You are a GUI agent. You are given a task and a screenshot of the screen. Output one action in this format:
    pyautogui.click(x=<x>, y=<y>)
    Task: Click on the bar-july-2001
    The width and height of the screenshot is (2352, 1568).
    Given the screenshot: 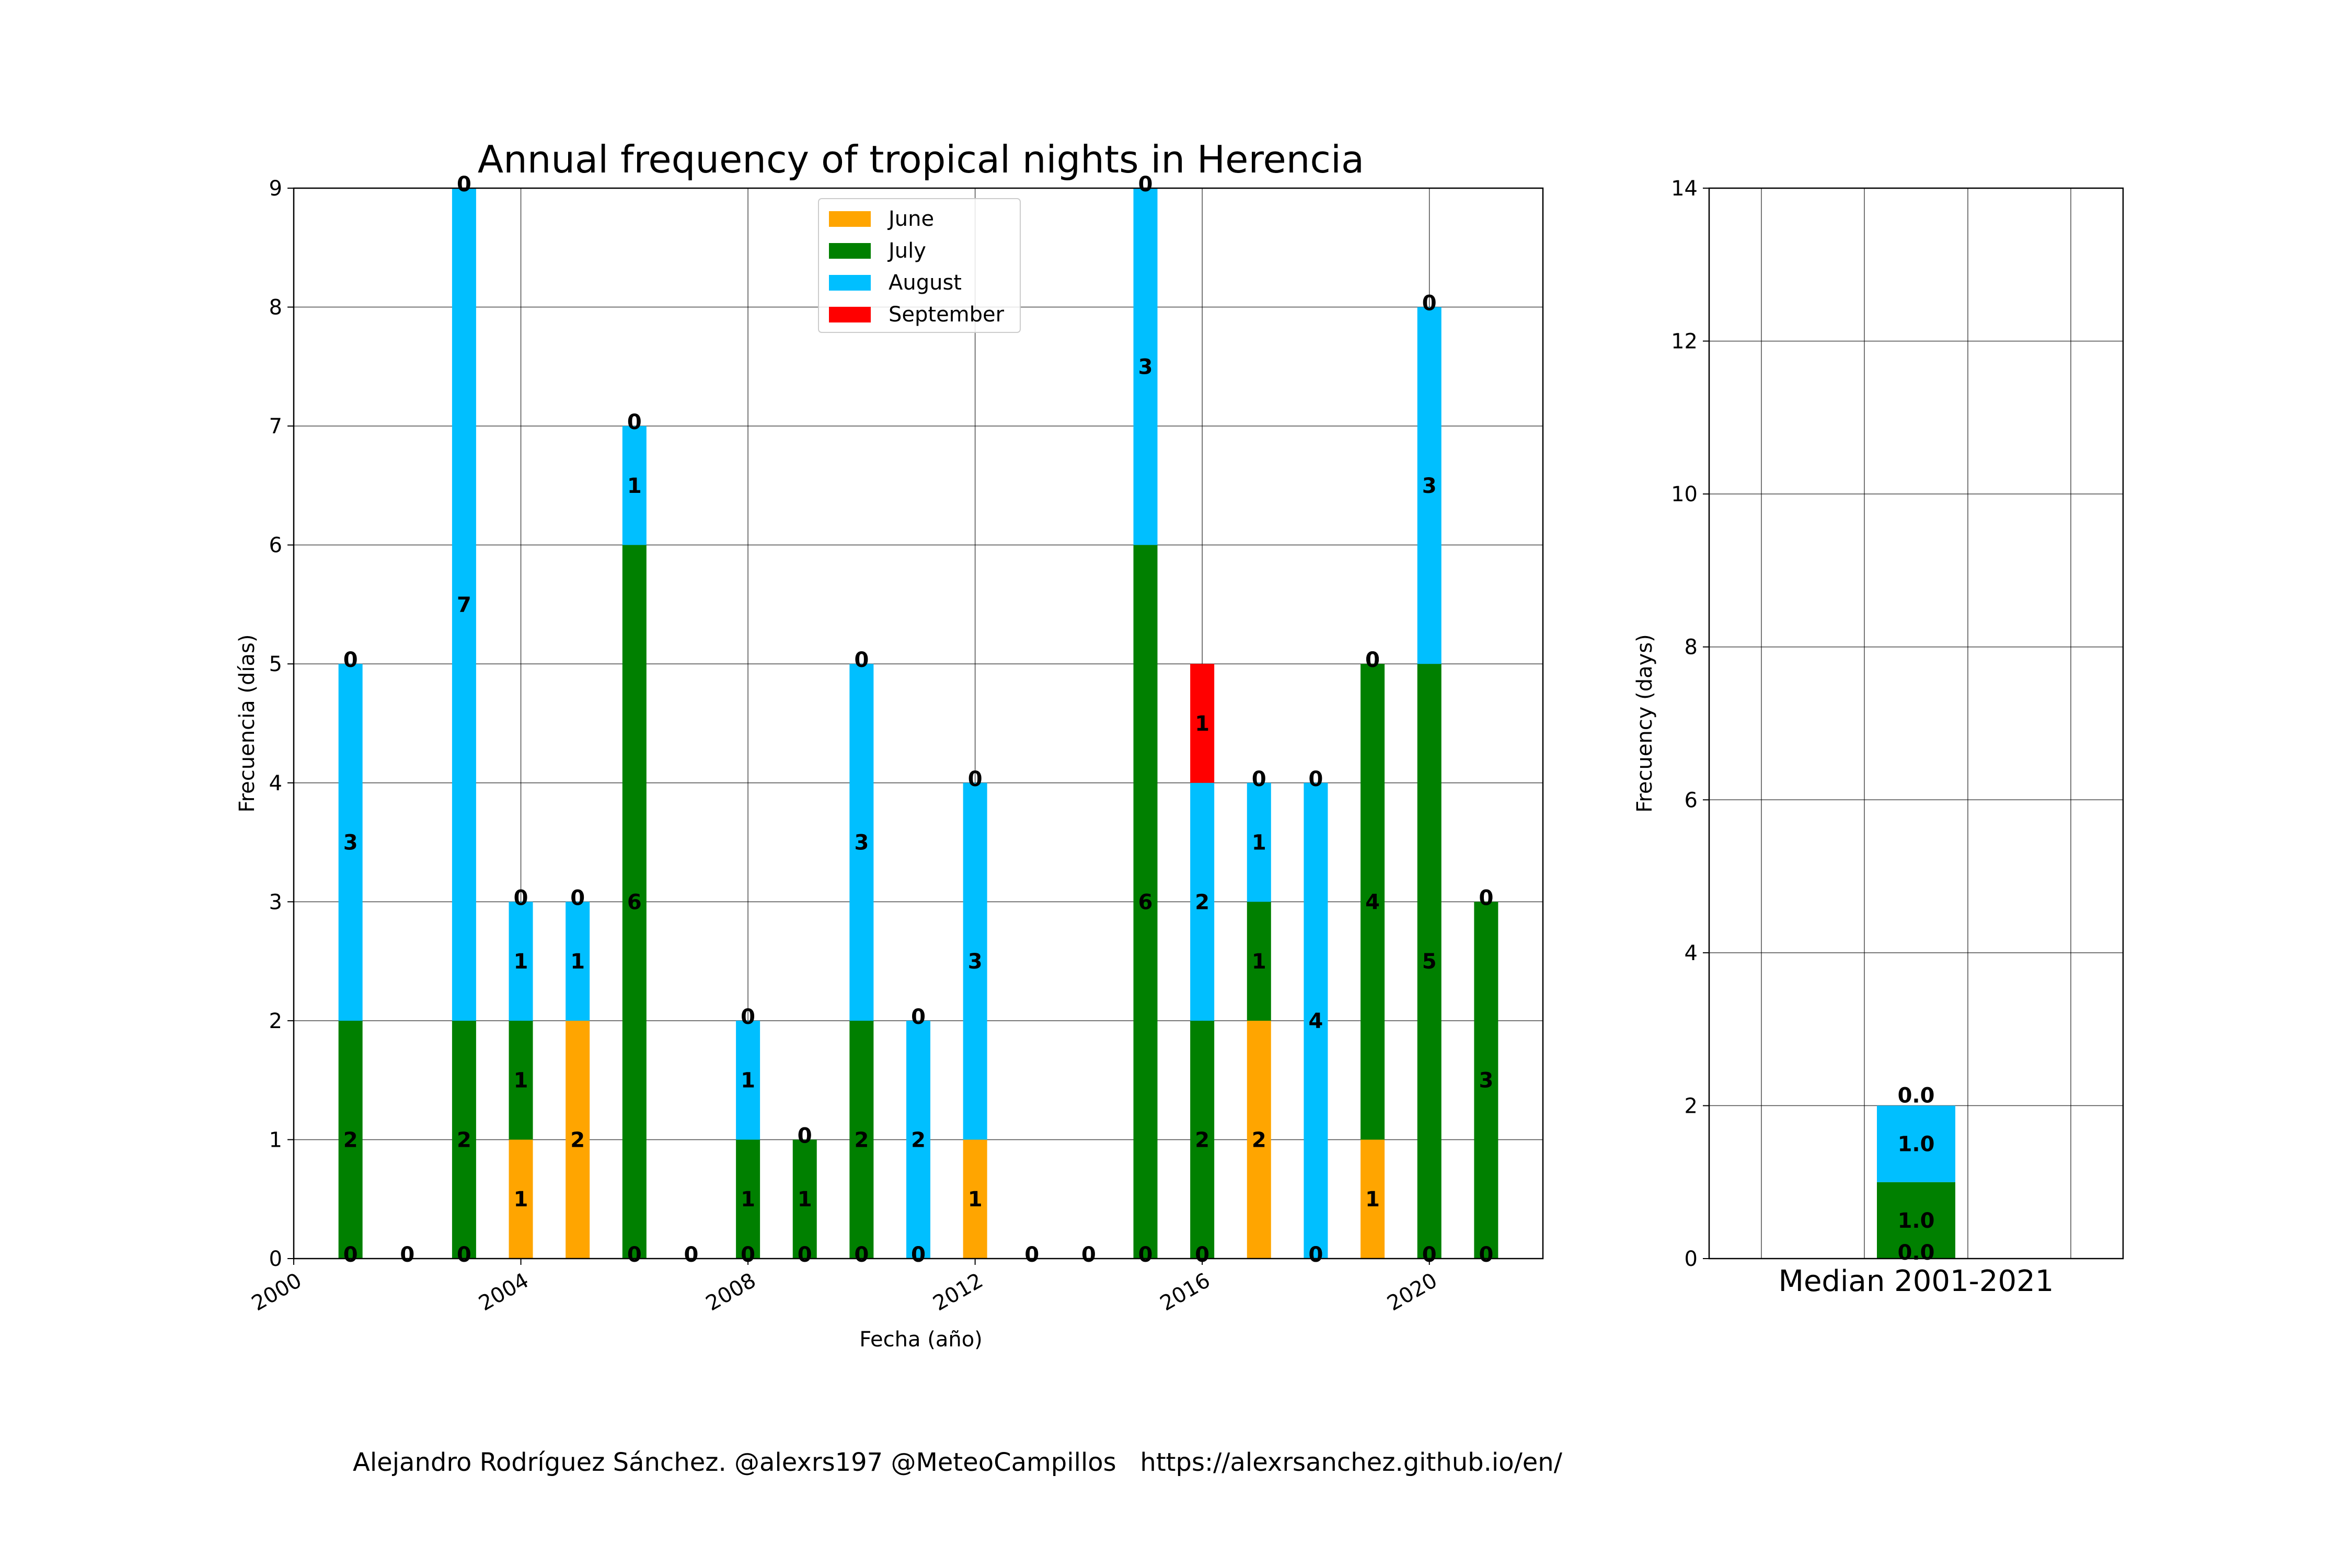 What is the action you would take?
    pyautogui.click(x=350, y=1139)
    